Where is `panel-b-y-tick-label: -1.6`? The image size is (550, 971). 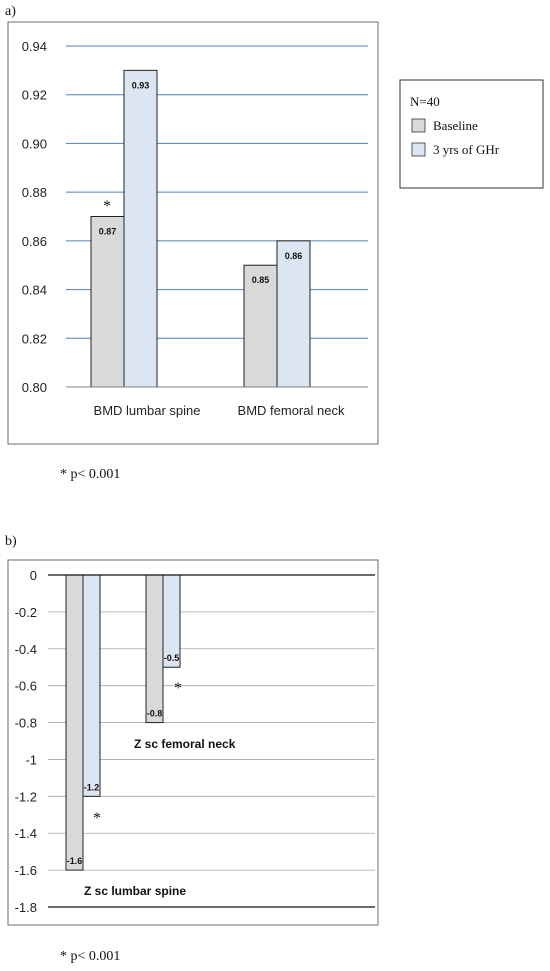
panel-b-y-tick-label: -1.6 is located at coordinates (26, 870).